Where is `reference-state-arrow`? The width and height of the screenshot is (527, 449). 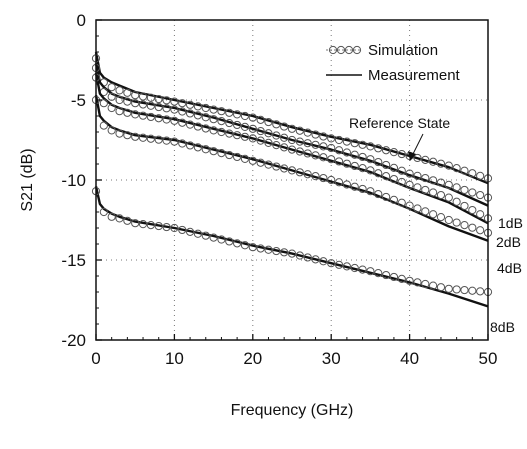 reference-state-arrow is located at coordinates (417, 145).